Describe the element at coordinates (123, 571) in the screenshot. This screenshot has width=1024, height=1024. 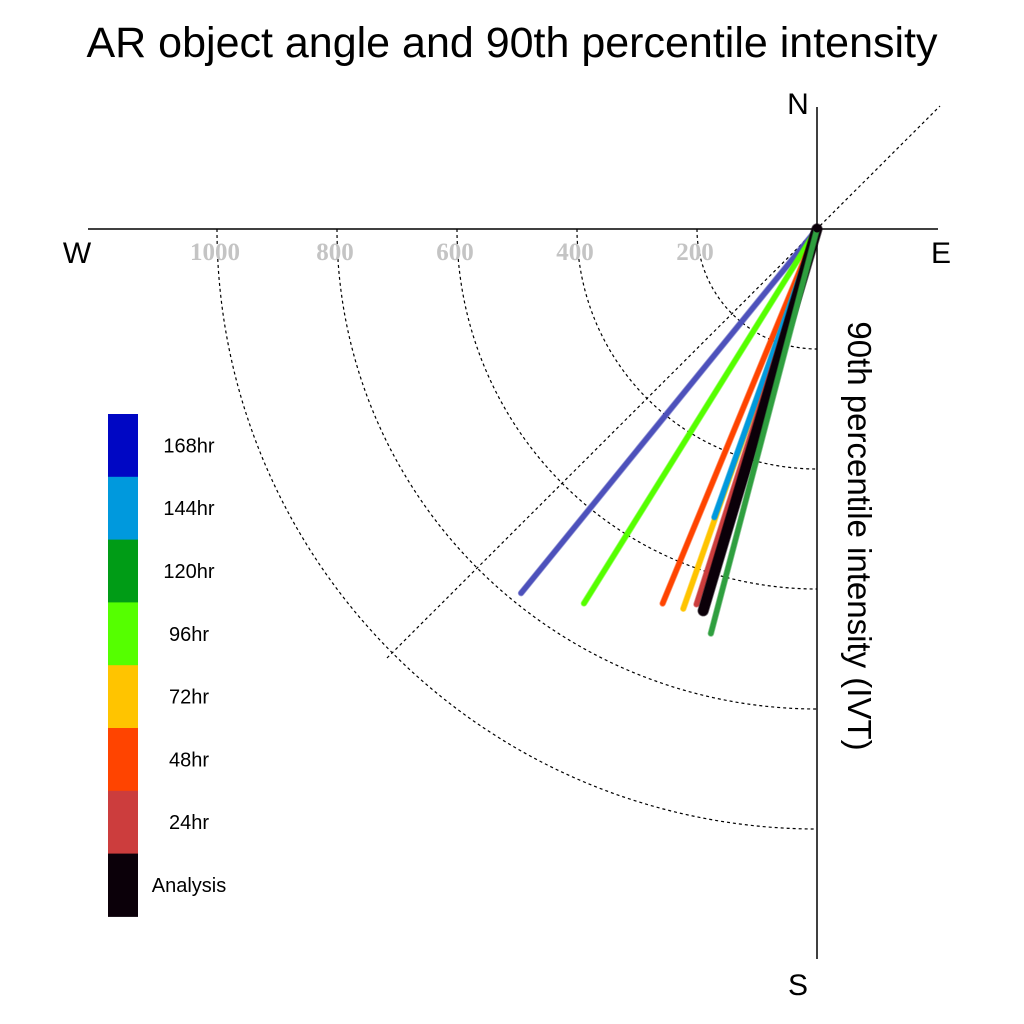
I see `legend-swatch-120hr` at that location.